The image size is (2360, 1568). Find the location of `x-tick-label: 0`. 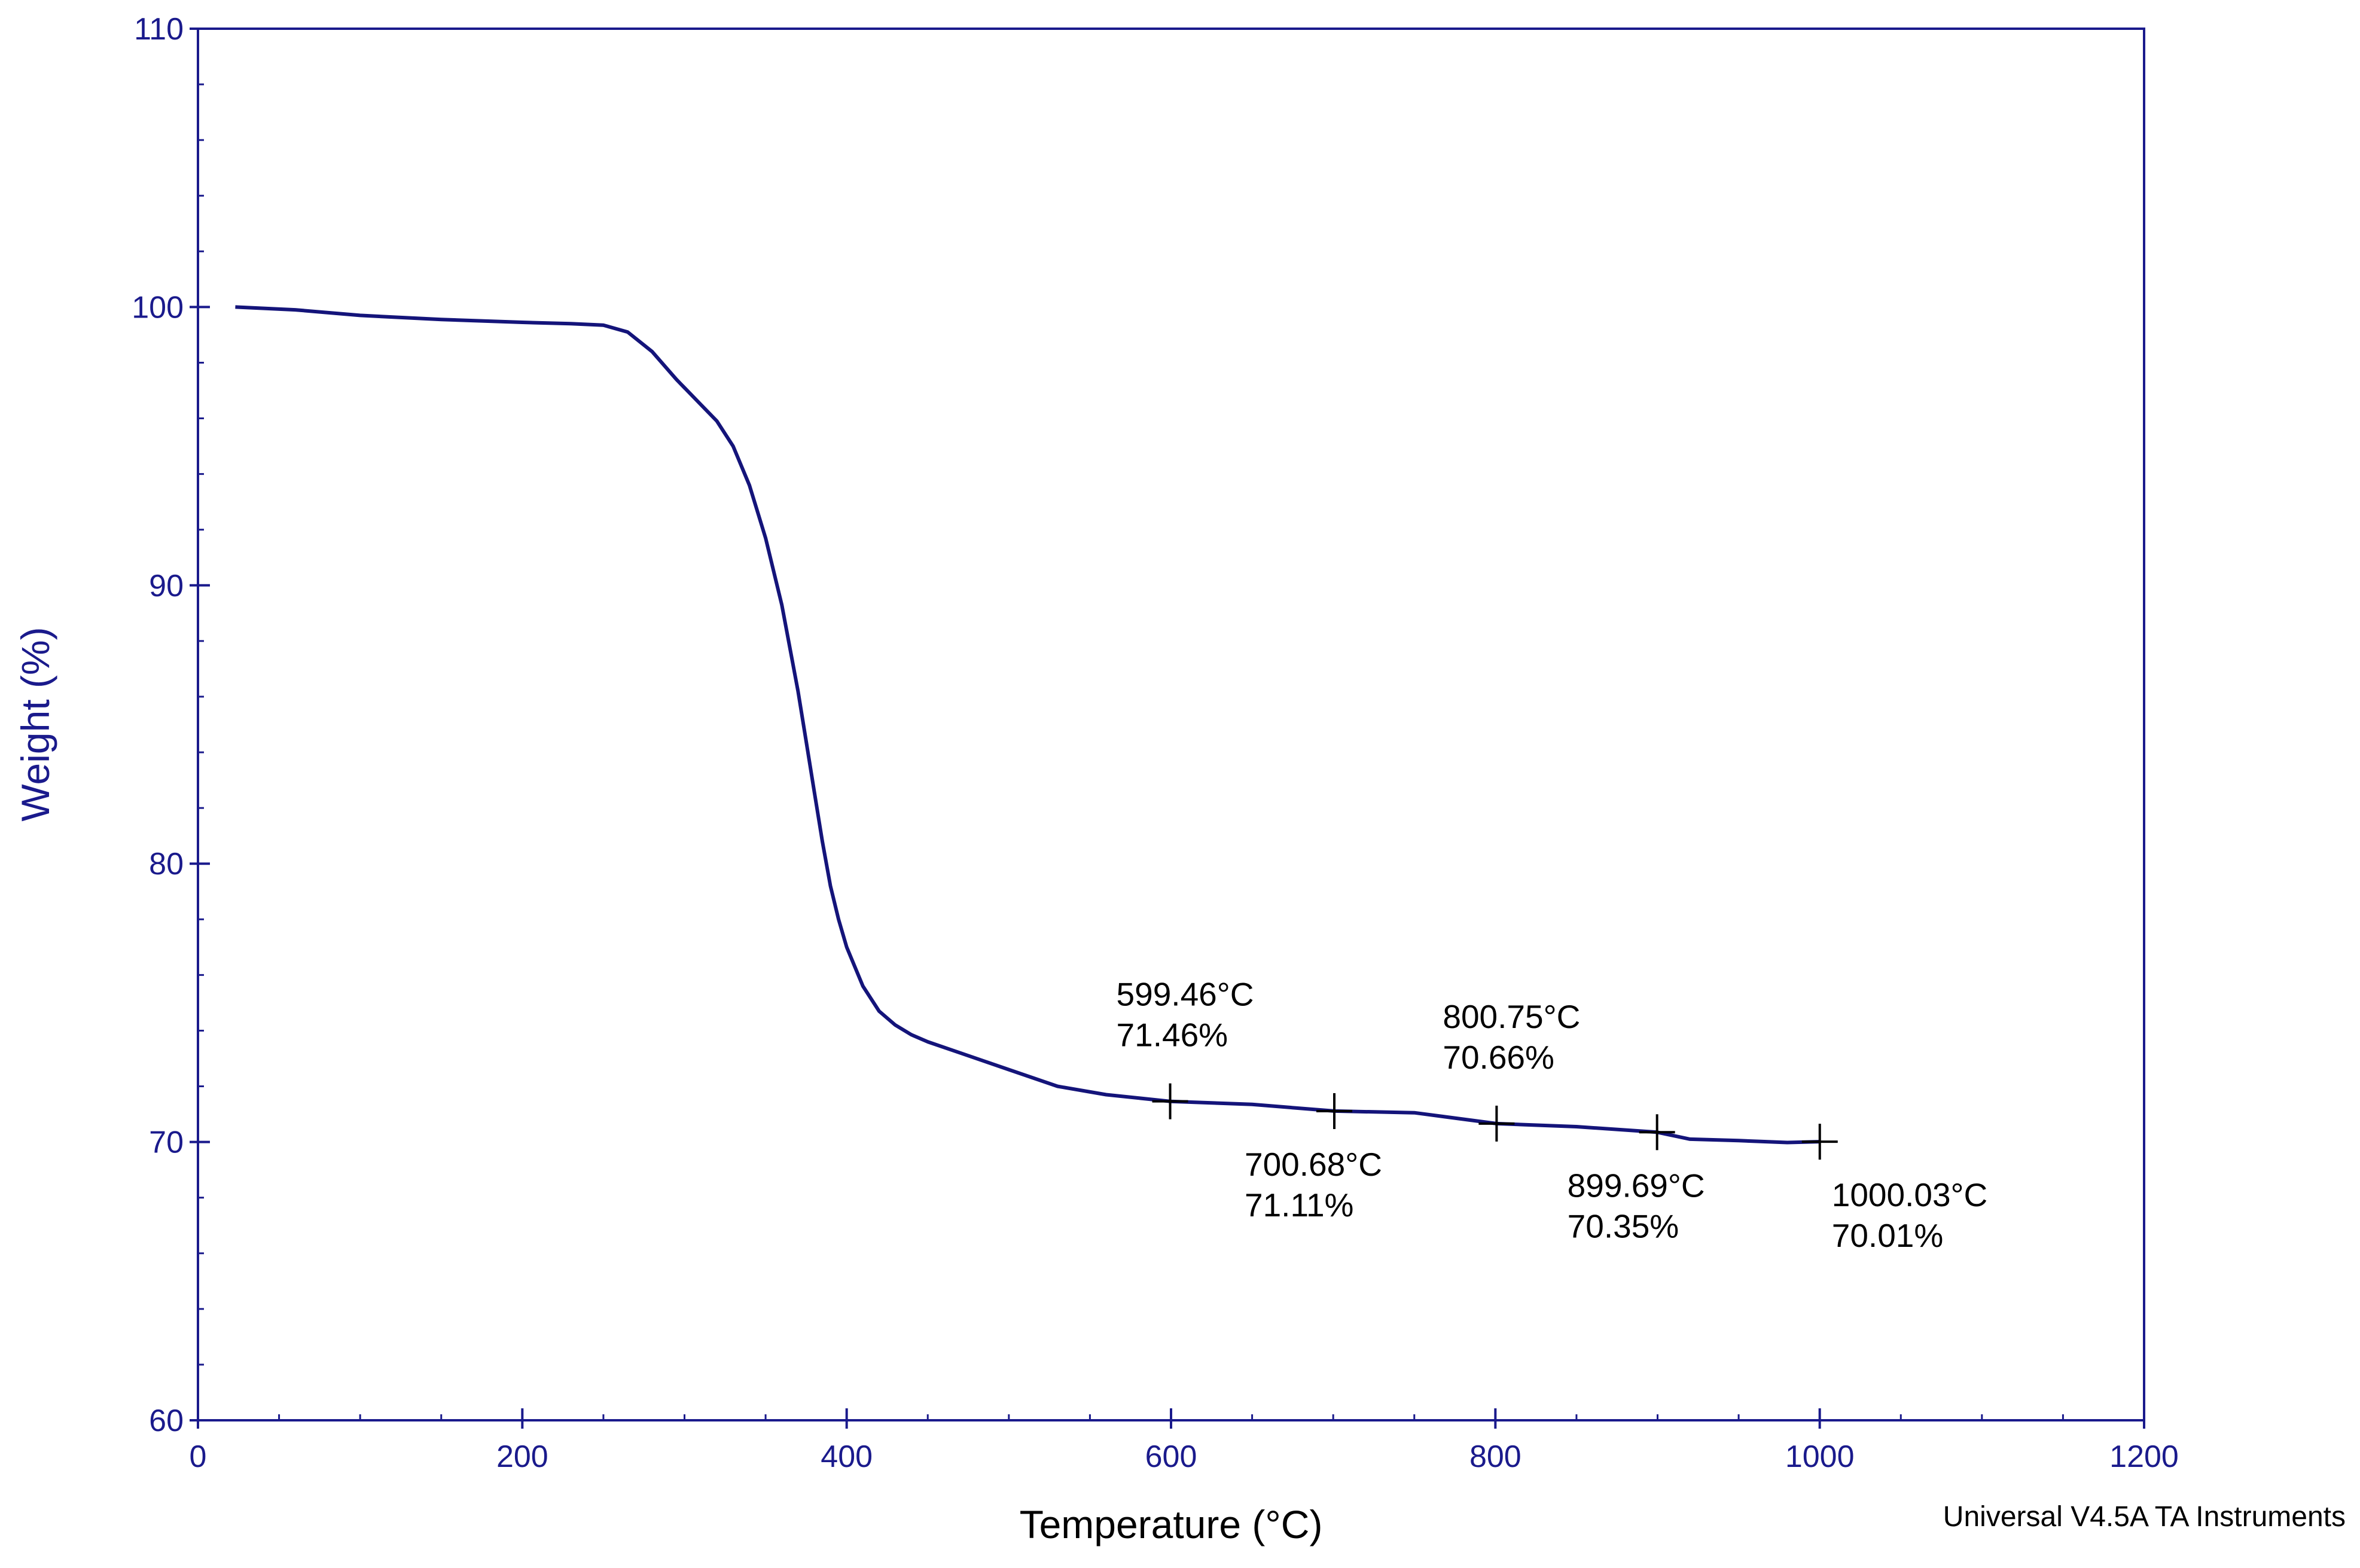

x-tick-label: 0 is located at coordinates (198, 1456).